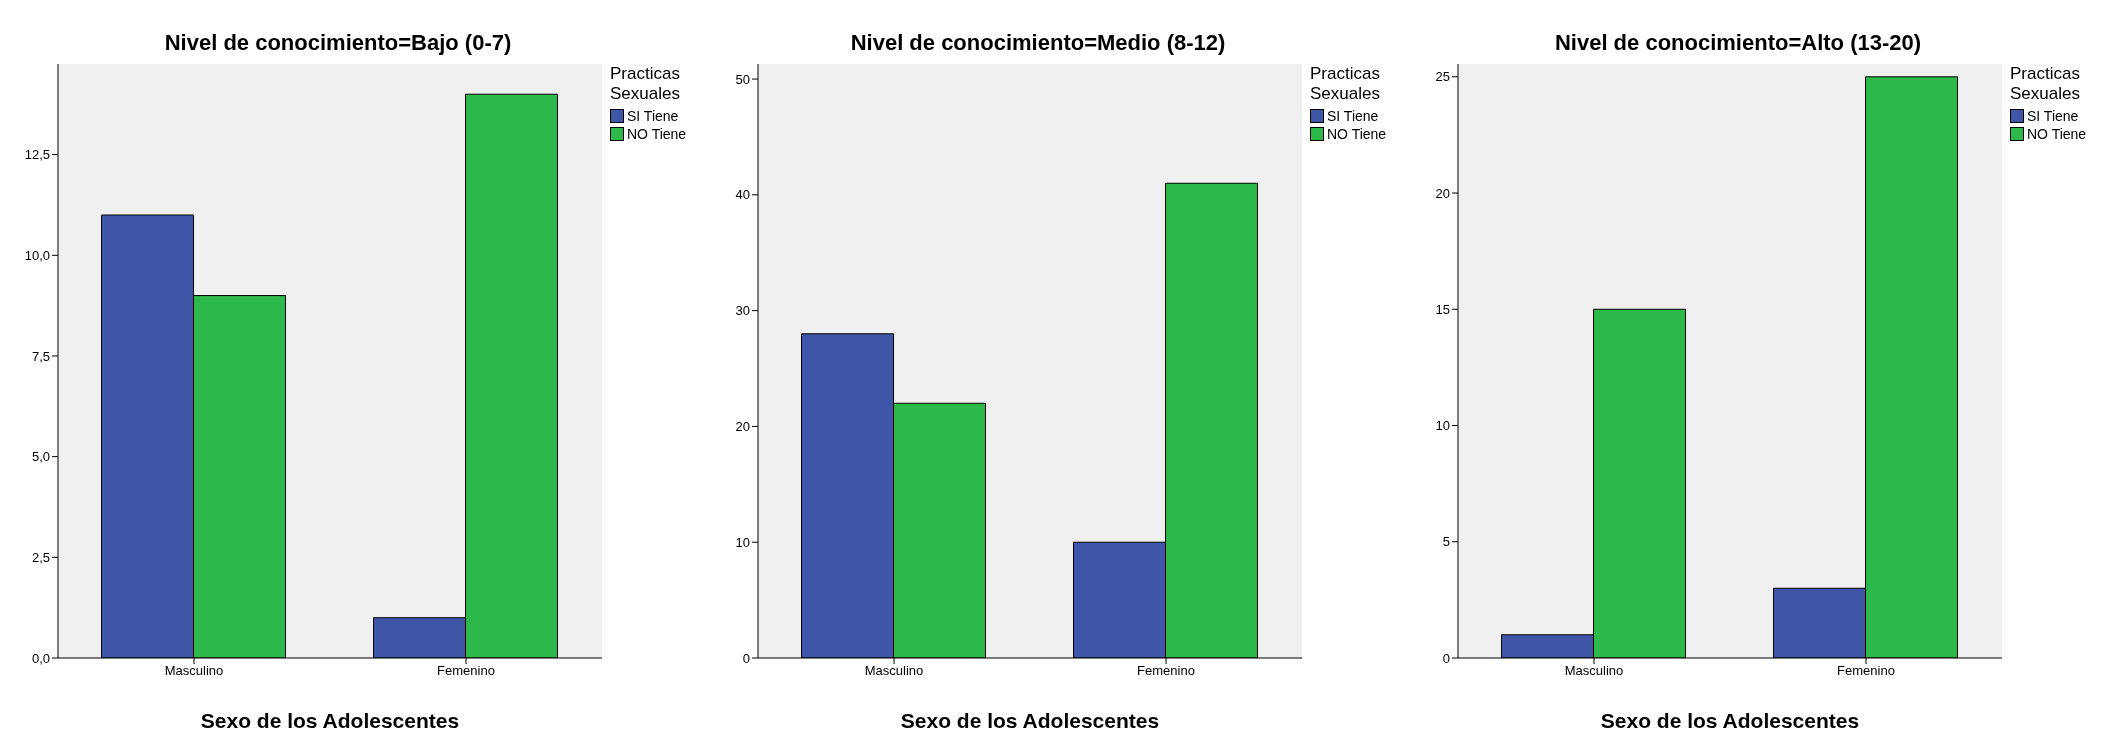 Image resolution: width=2120 pixels, height=753 pixels. Describe the element at coordinates (1738, 43) in the screenshot. I see `chart-title: Nivel de conocimiento=Alto (13-20)` at that location.